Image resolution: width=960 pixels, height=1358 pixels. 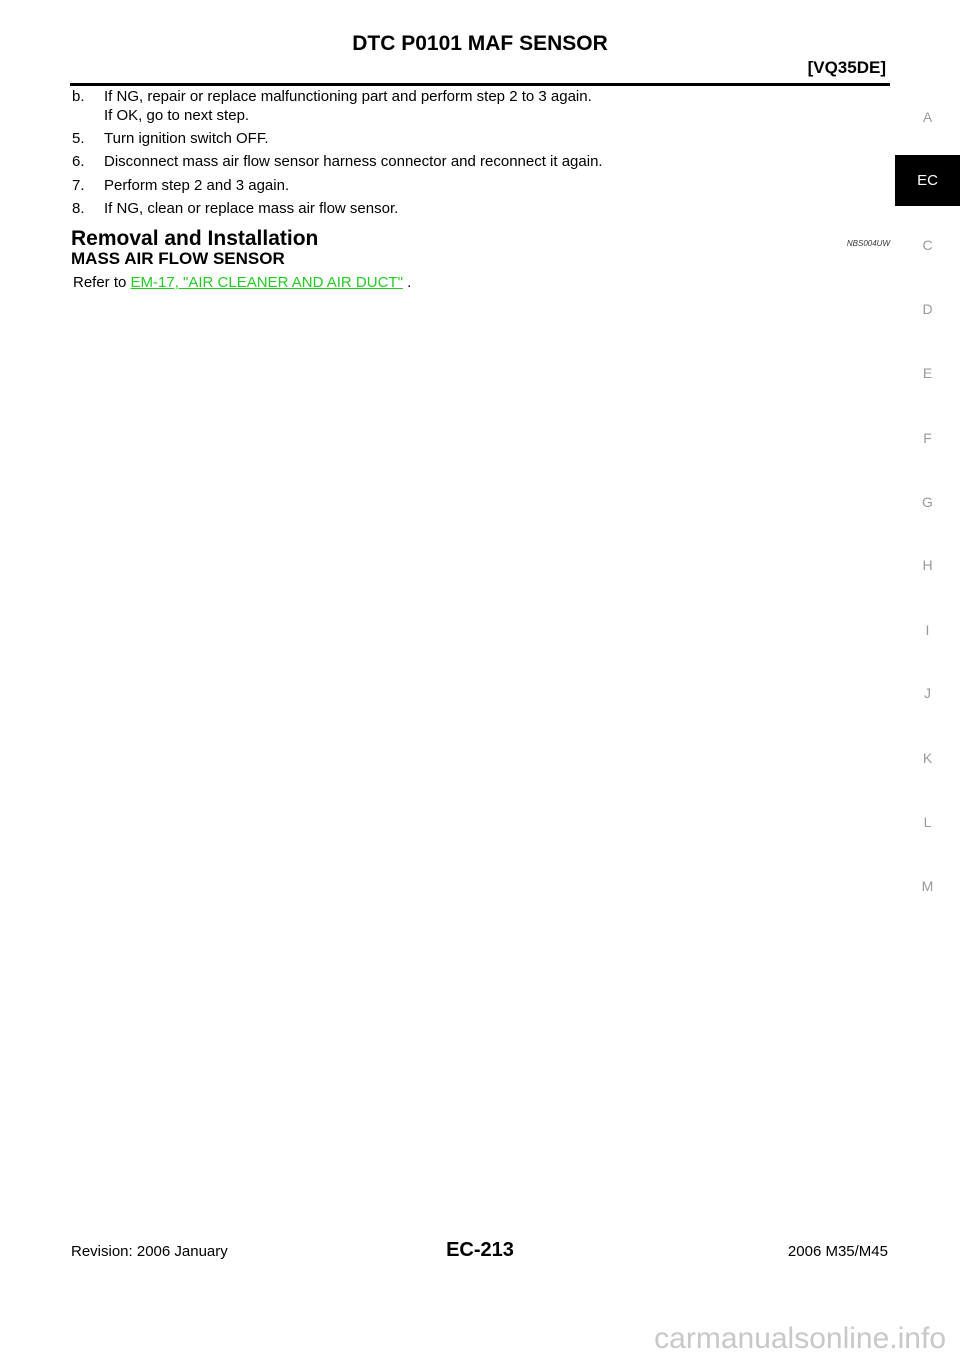 What do you see at coordinates (407, 282) in the screenshot?
I see `refer-suffix: .` at bounding box center [407, 282].